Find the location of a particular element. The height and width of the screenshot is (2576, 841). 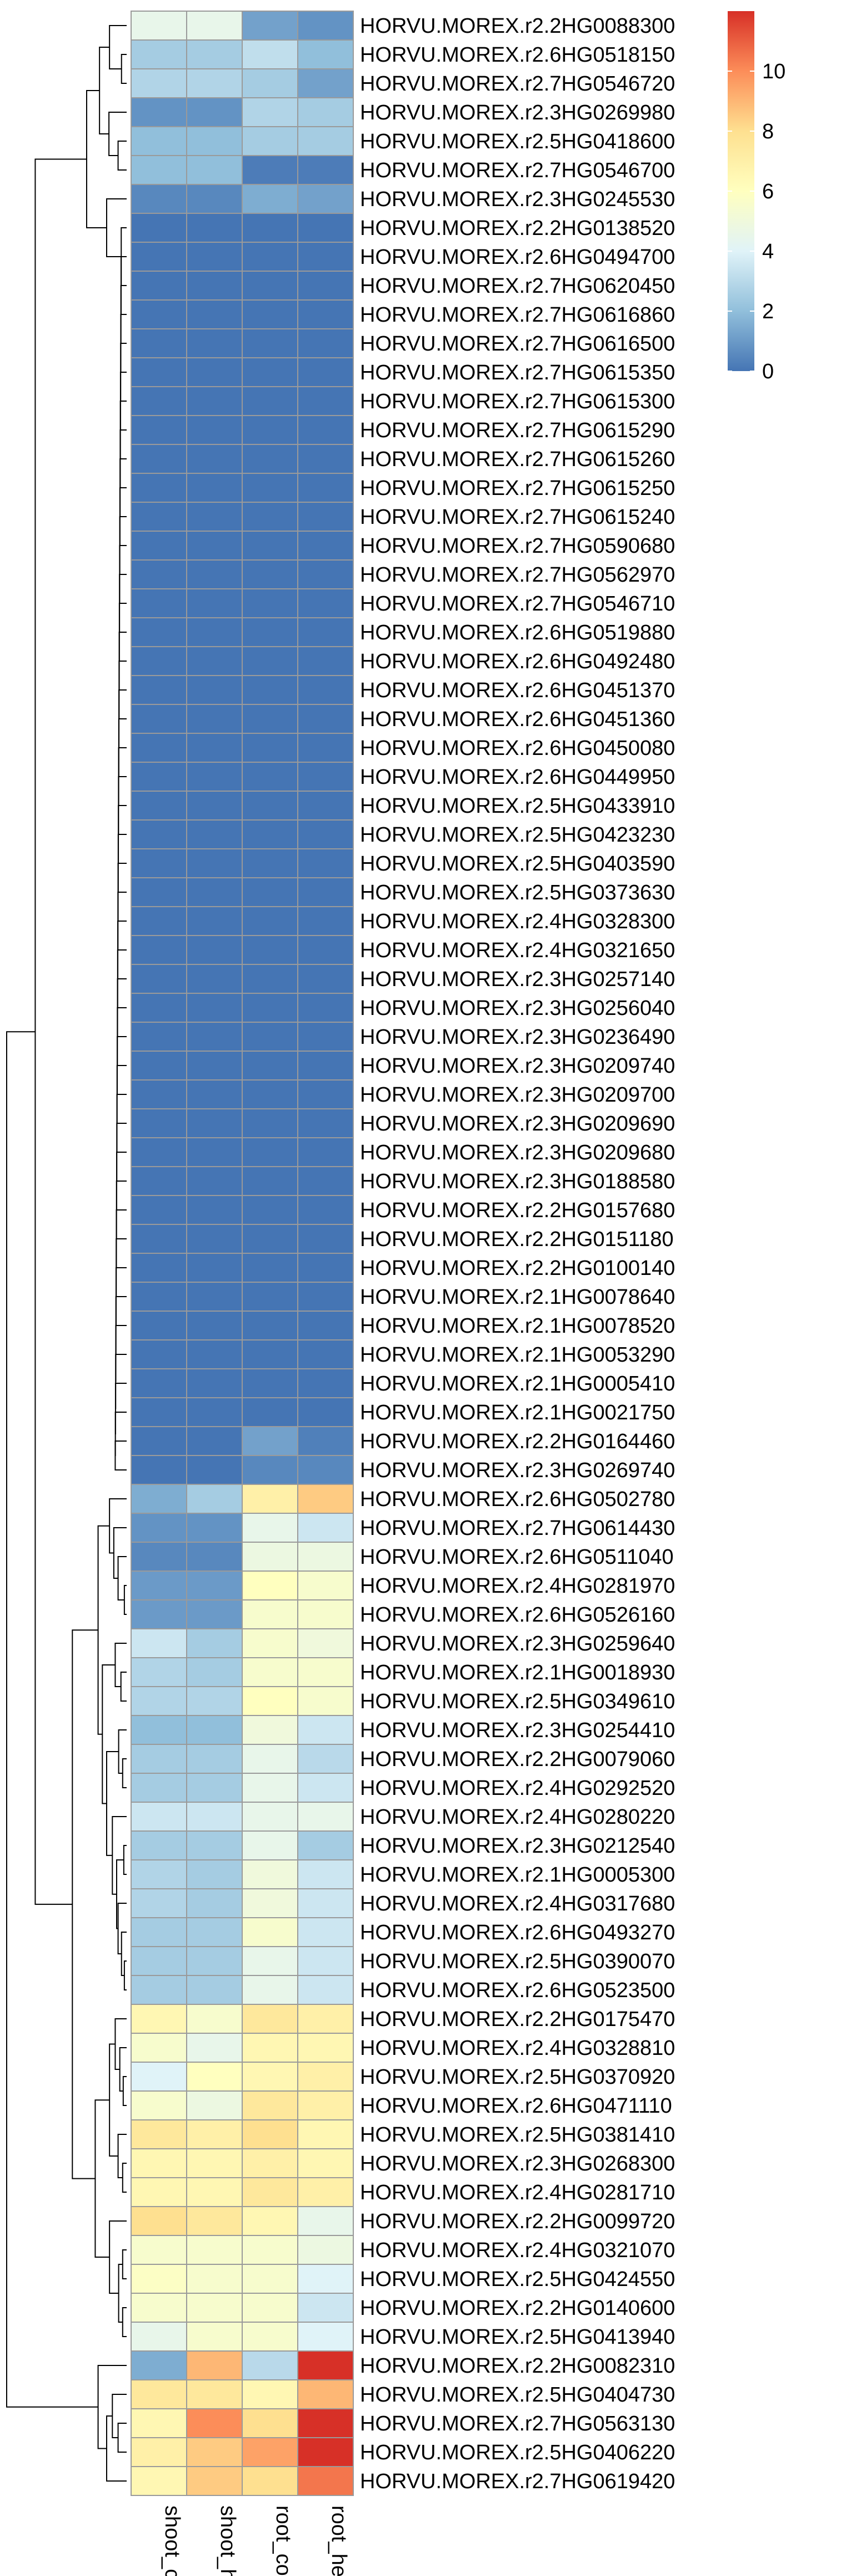

row-label: HORVU.MOREX.r2.1HG0005410 is located at coordinates (518, 1383).